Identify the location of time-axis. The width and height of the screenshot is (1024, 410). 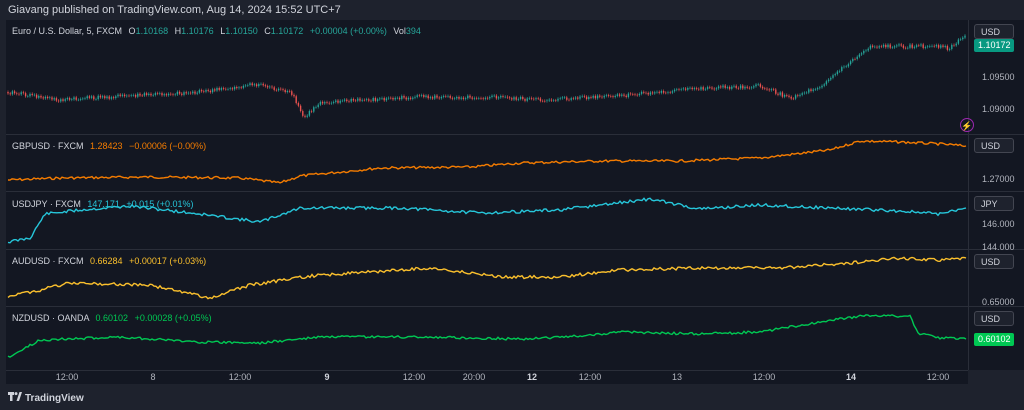
(487, 377).